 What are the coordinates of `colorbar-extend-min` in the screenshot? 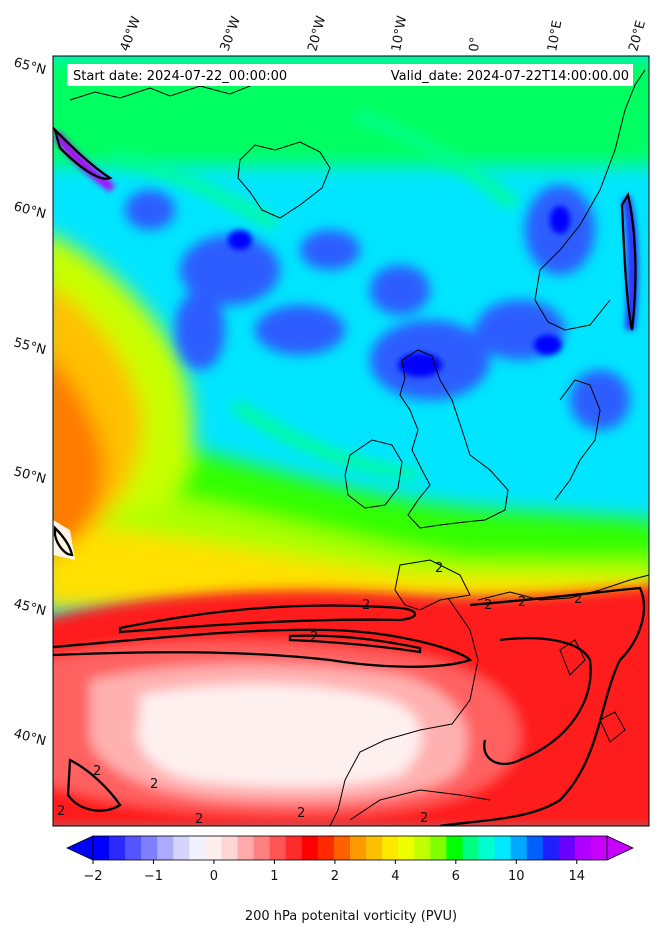 It's located at (80, 848).